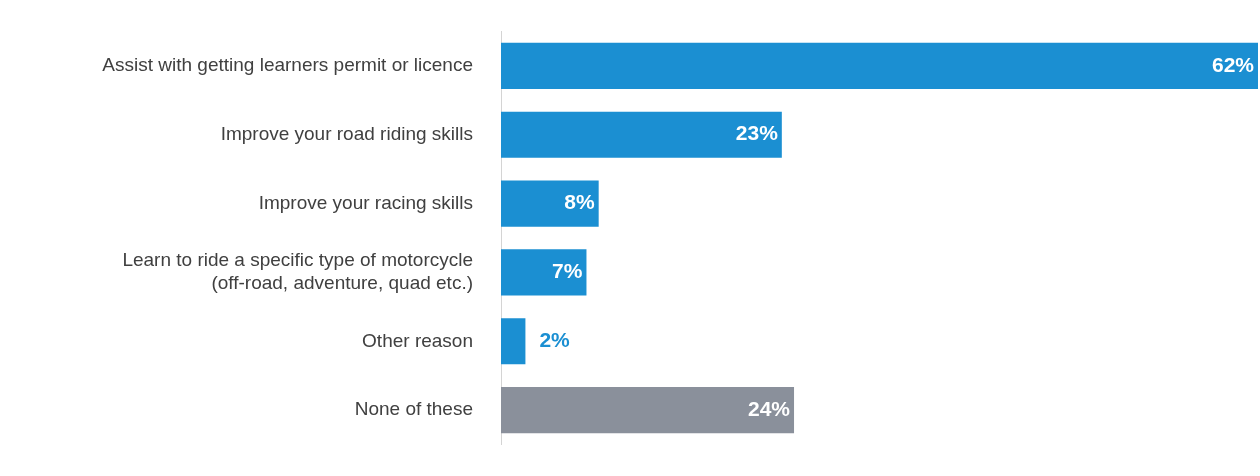  I want to click on y-tick-label: Other reason, so click(417, 340).